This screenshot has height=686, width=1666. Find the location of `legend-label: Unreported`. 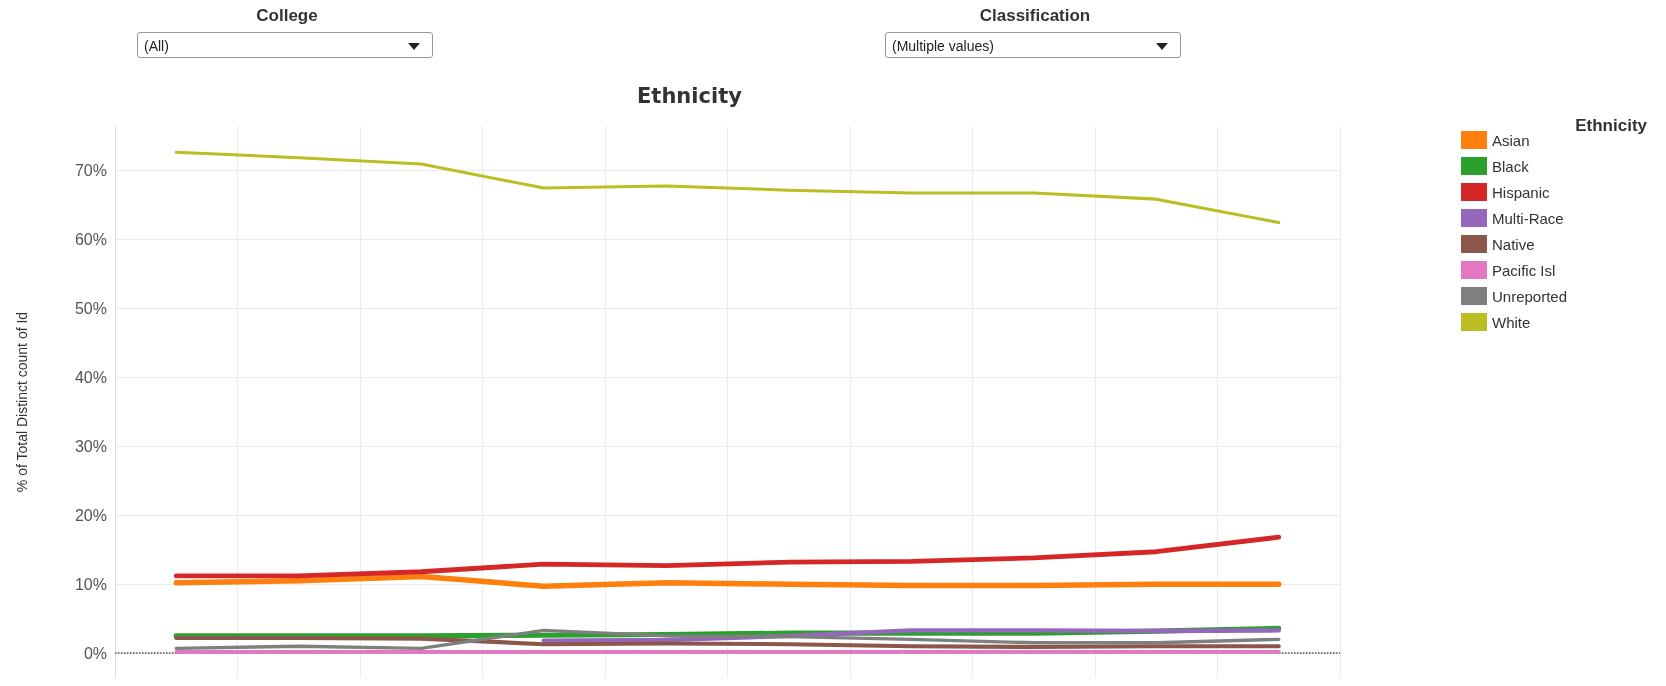

legend-label: Unreported is located at coordinates (1530, 296).